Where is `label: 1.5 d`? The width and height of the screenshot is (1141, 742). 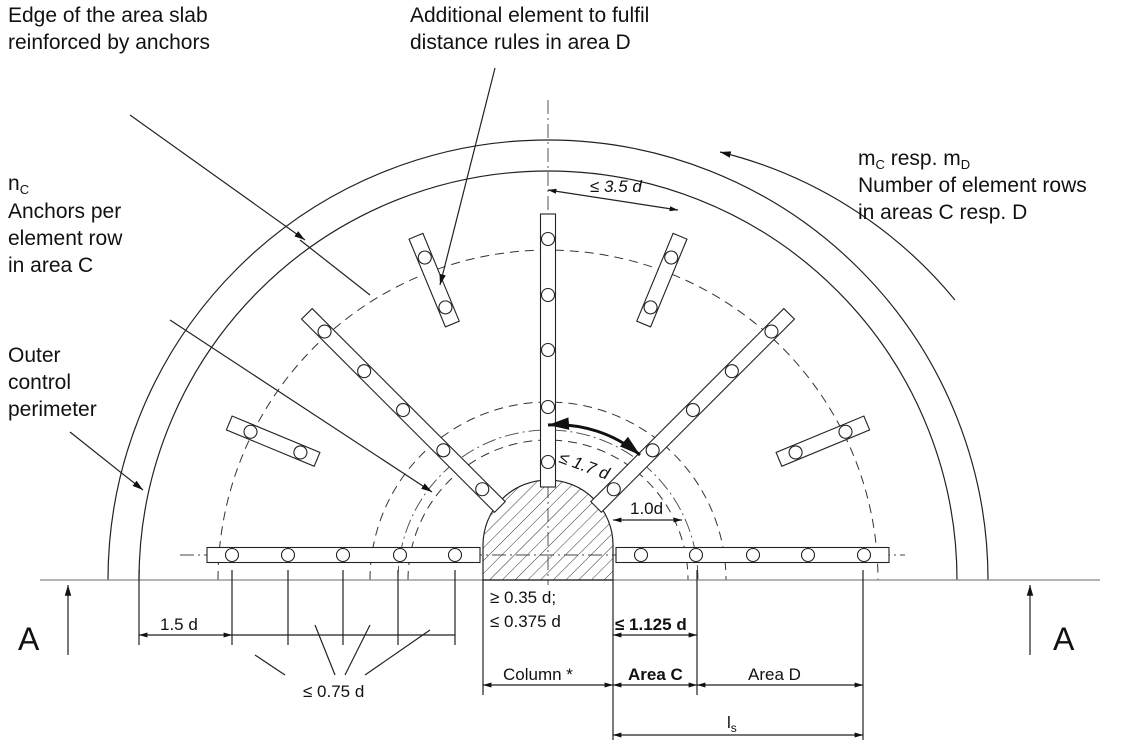 label: 1.5 d is located at coordinates (179, 624).